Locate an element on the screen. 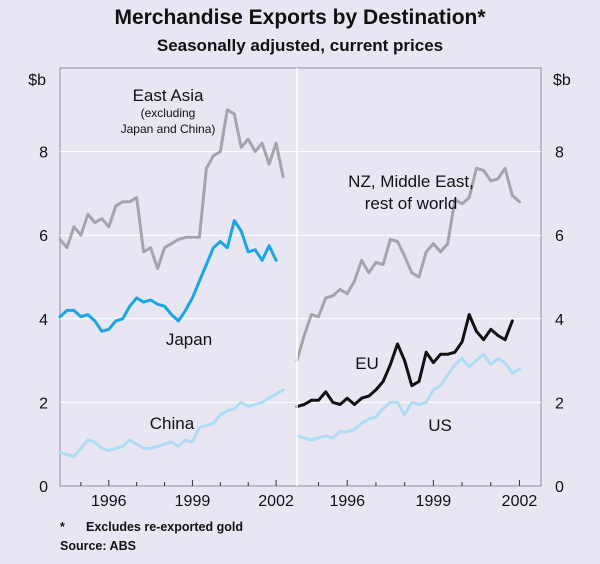 The width and height of the screenshot is (600, 564). series-line-japan is located at coordinates (168, 276).